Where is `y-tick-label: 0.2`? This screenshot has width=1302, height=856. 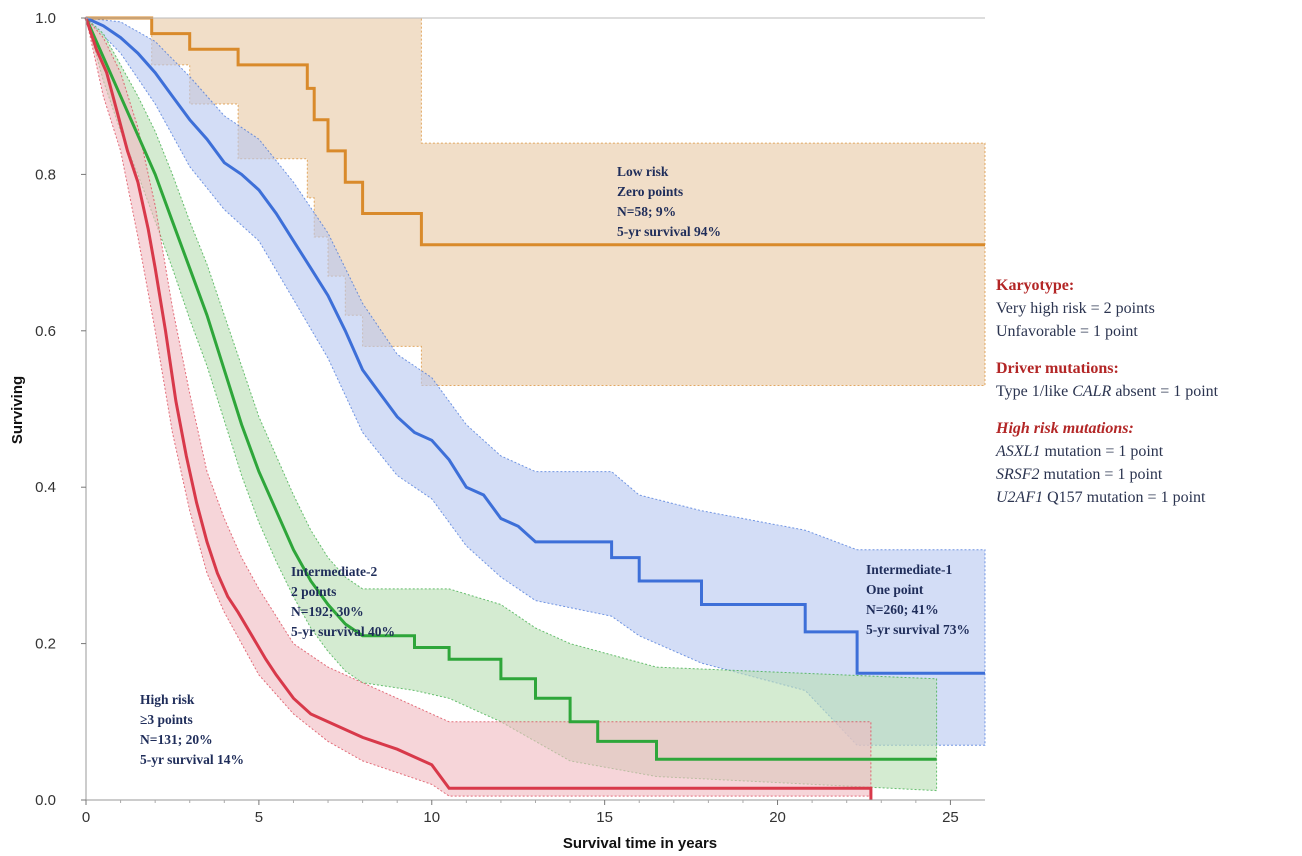 y-tick-label: 0.2 is located at coordinates (45, 644).